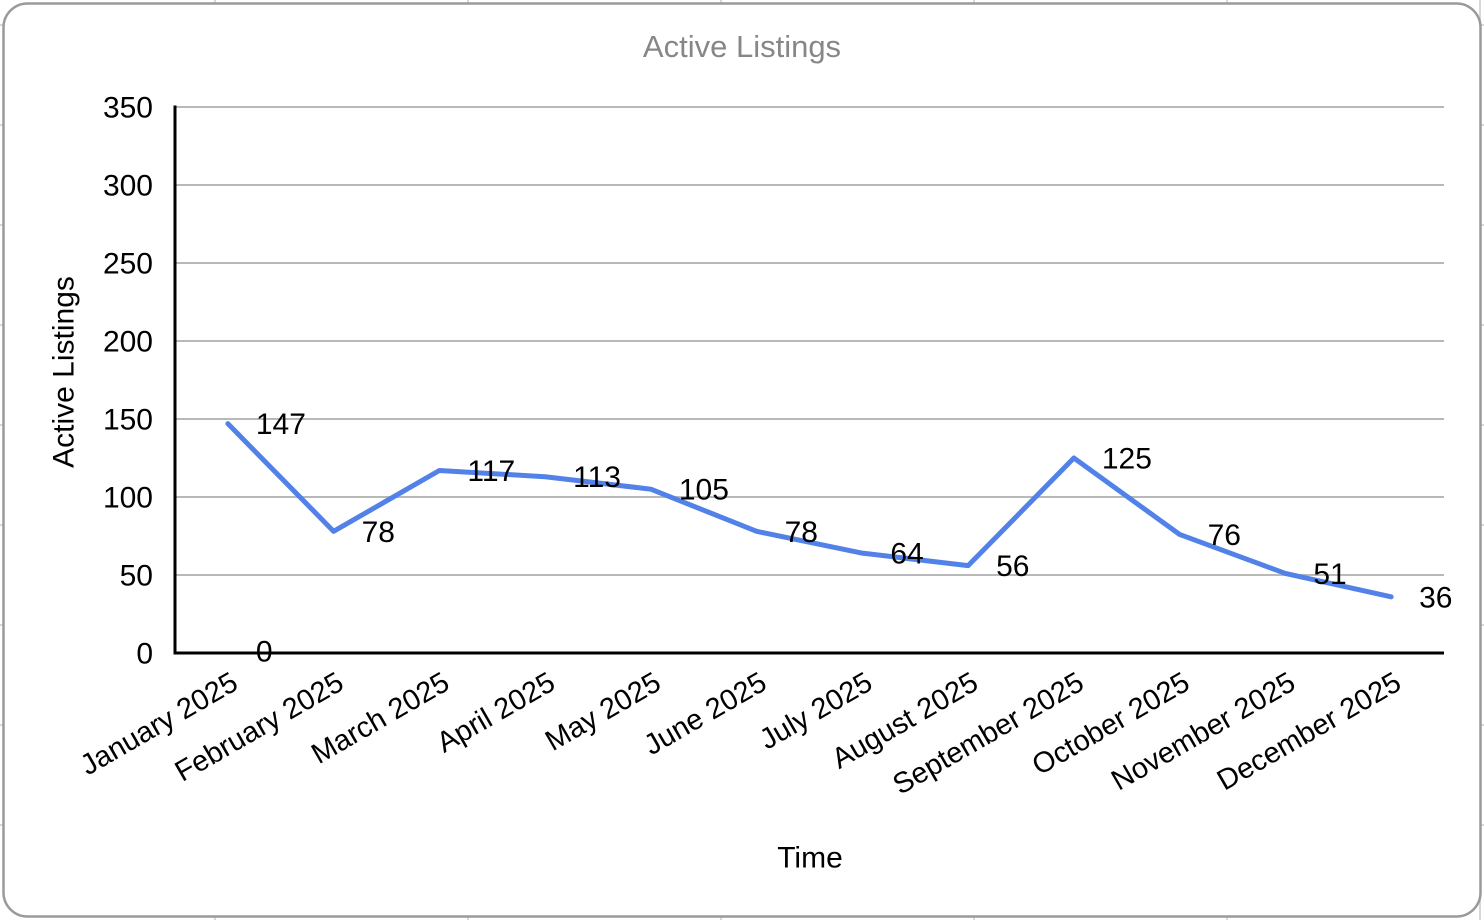 The image size is (1484, 920). What do you see at coordinates (128, 108) in the screenshot?
I see `y-tick-label: 350` at bounding box center [128, 108].